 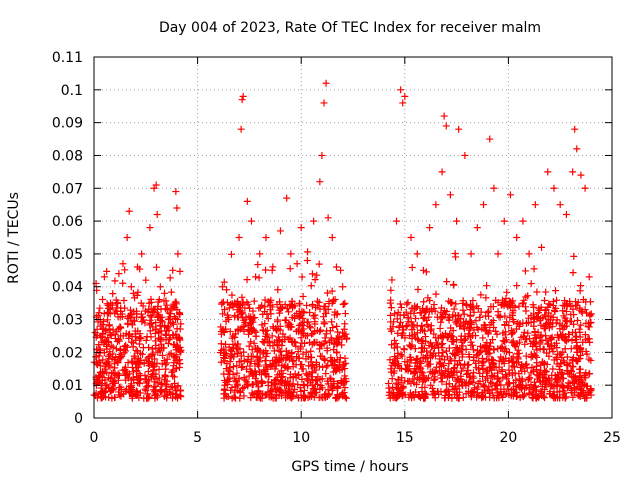 What do you see at coordinates (349, 467) in the screenshot?
I see `x-axis-label: GPS time / hours` at bounding box center [349, 467].